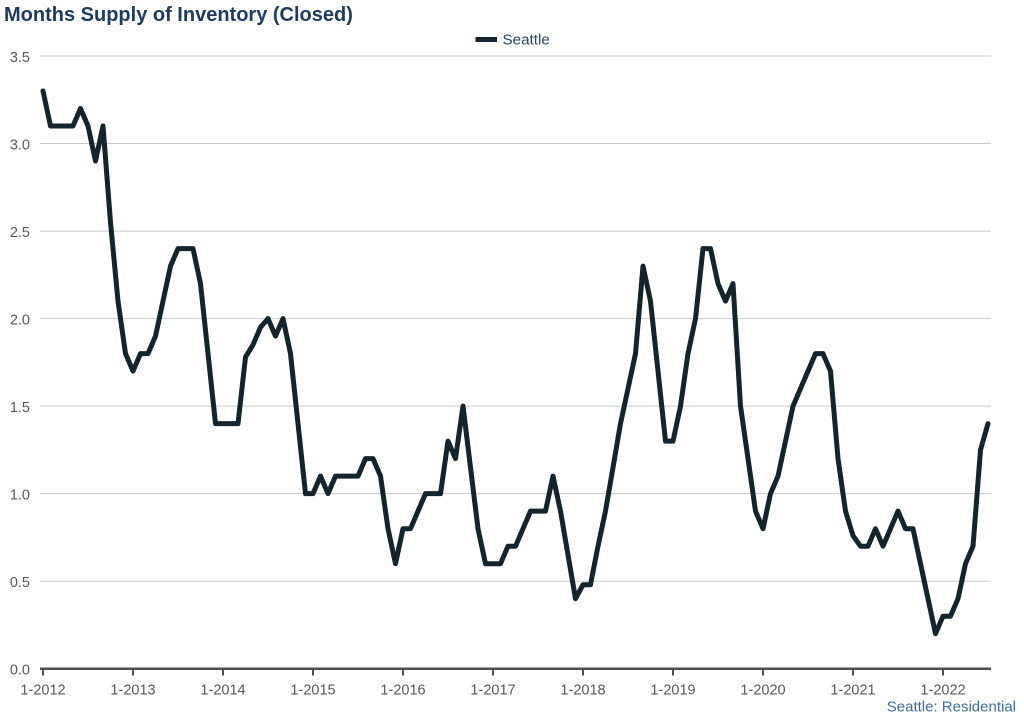  Describe the element at coordinates (20, 145) in the screenshot. I see `svg-text: 3.0` at that location.